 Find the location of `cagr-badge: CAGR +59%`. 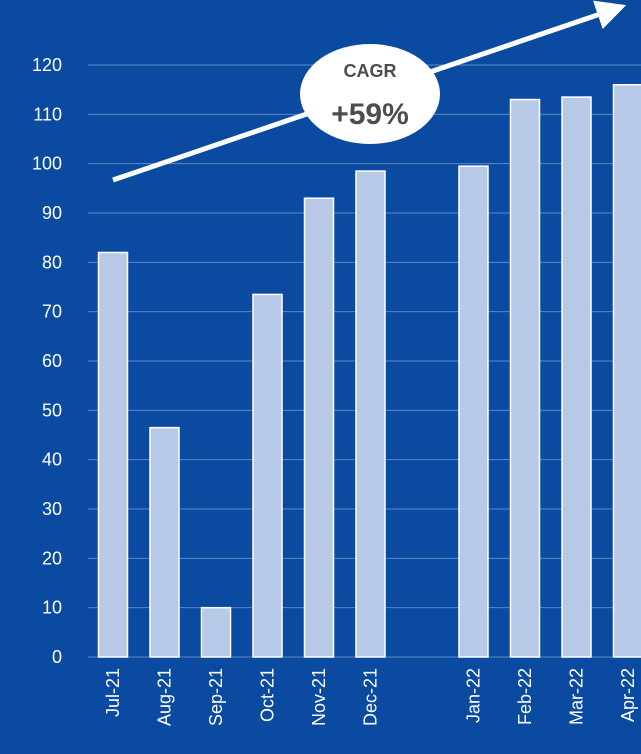

cagr-badge: CAGR +59% is located at coordinates (370, 94).